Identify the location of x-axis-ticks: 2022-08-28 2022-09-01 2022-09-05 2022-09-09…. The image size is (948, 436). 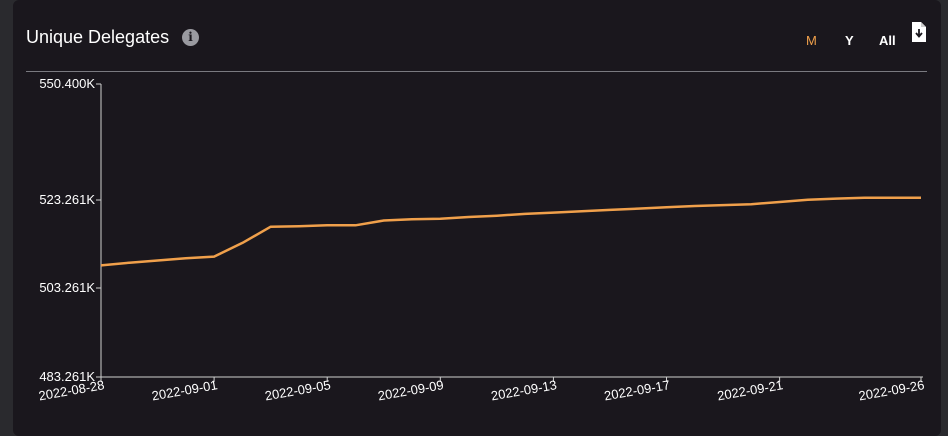
(481, 390).